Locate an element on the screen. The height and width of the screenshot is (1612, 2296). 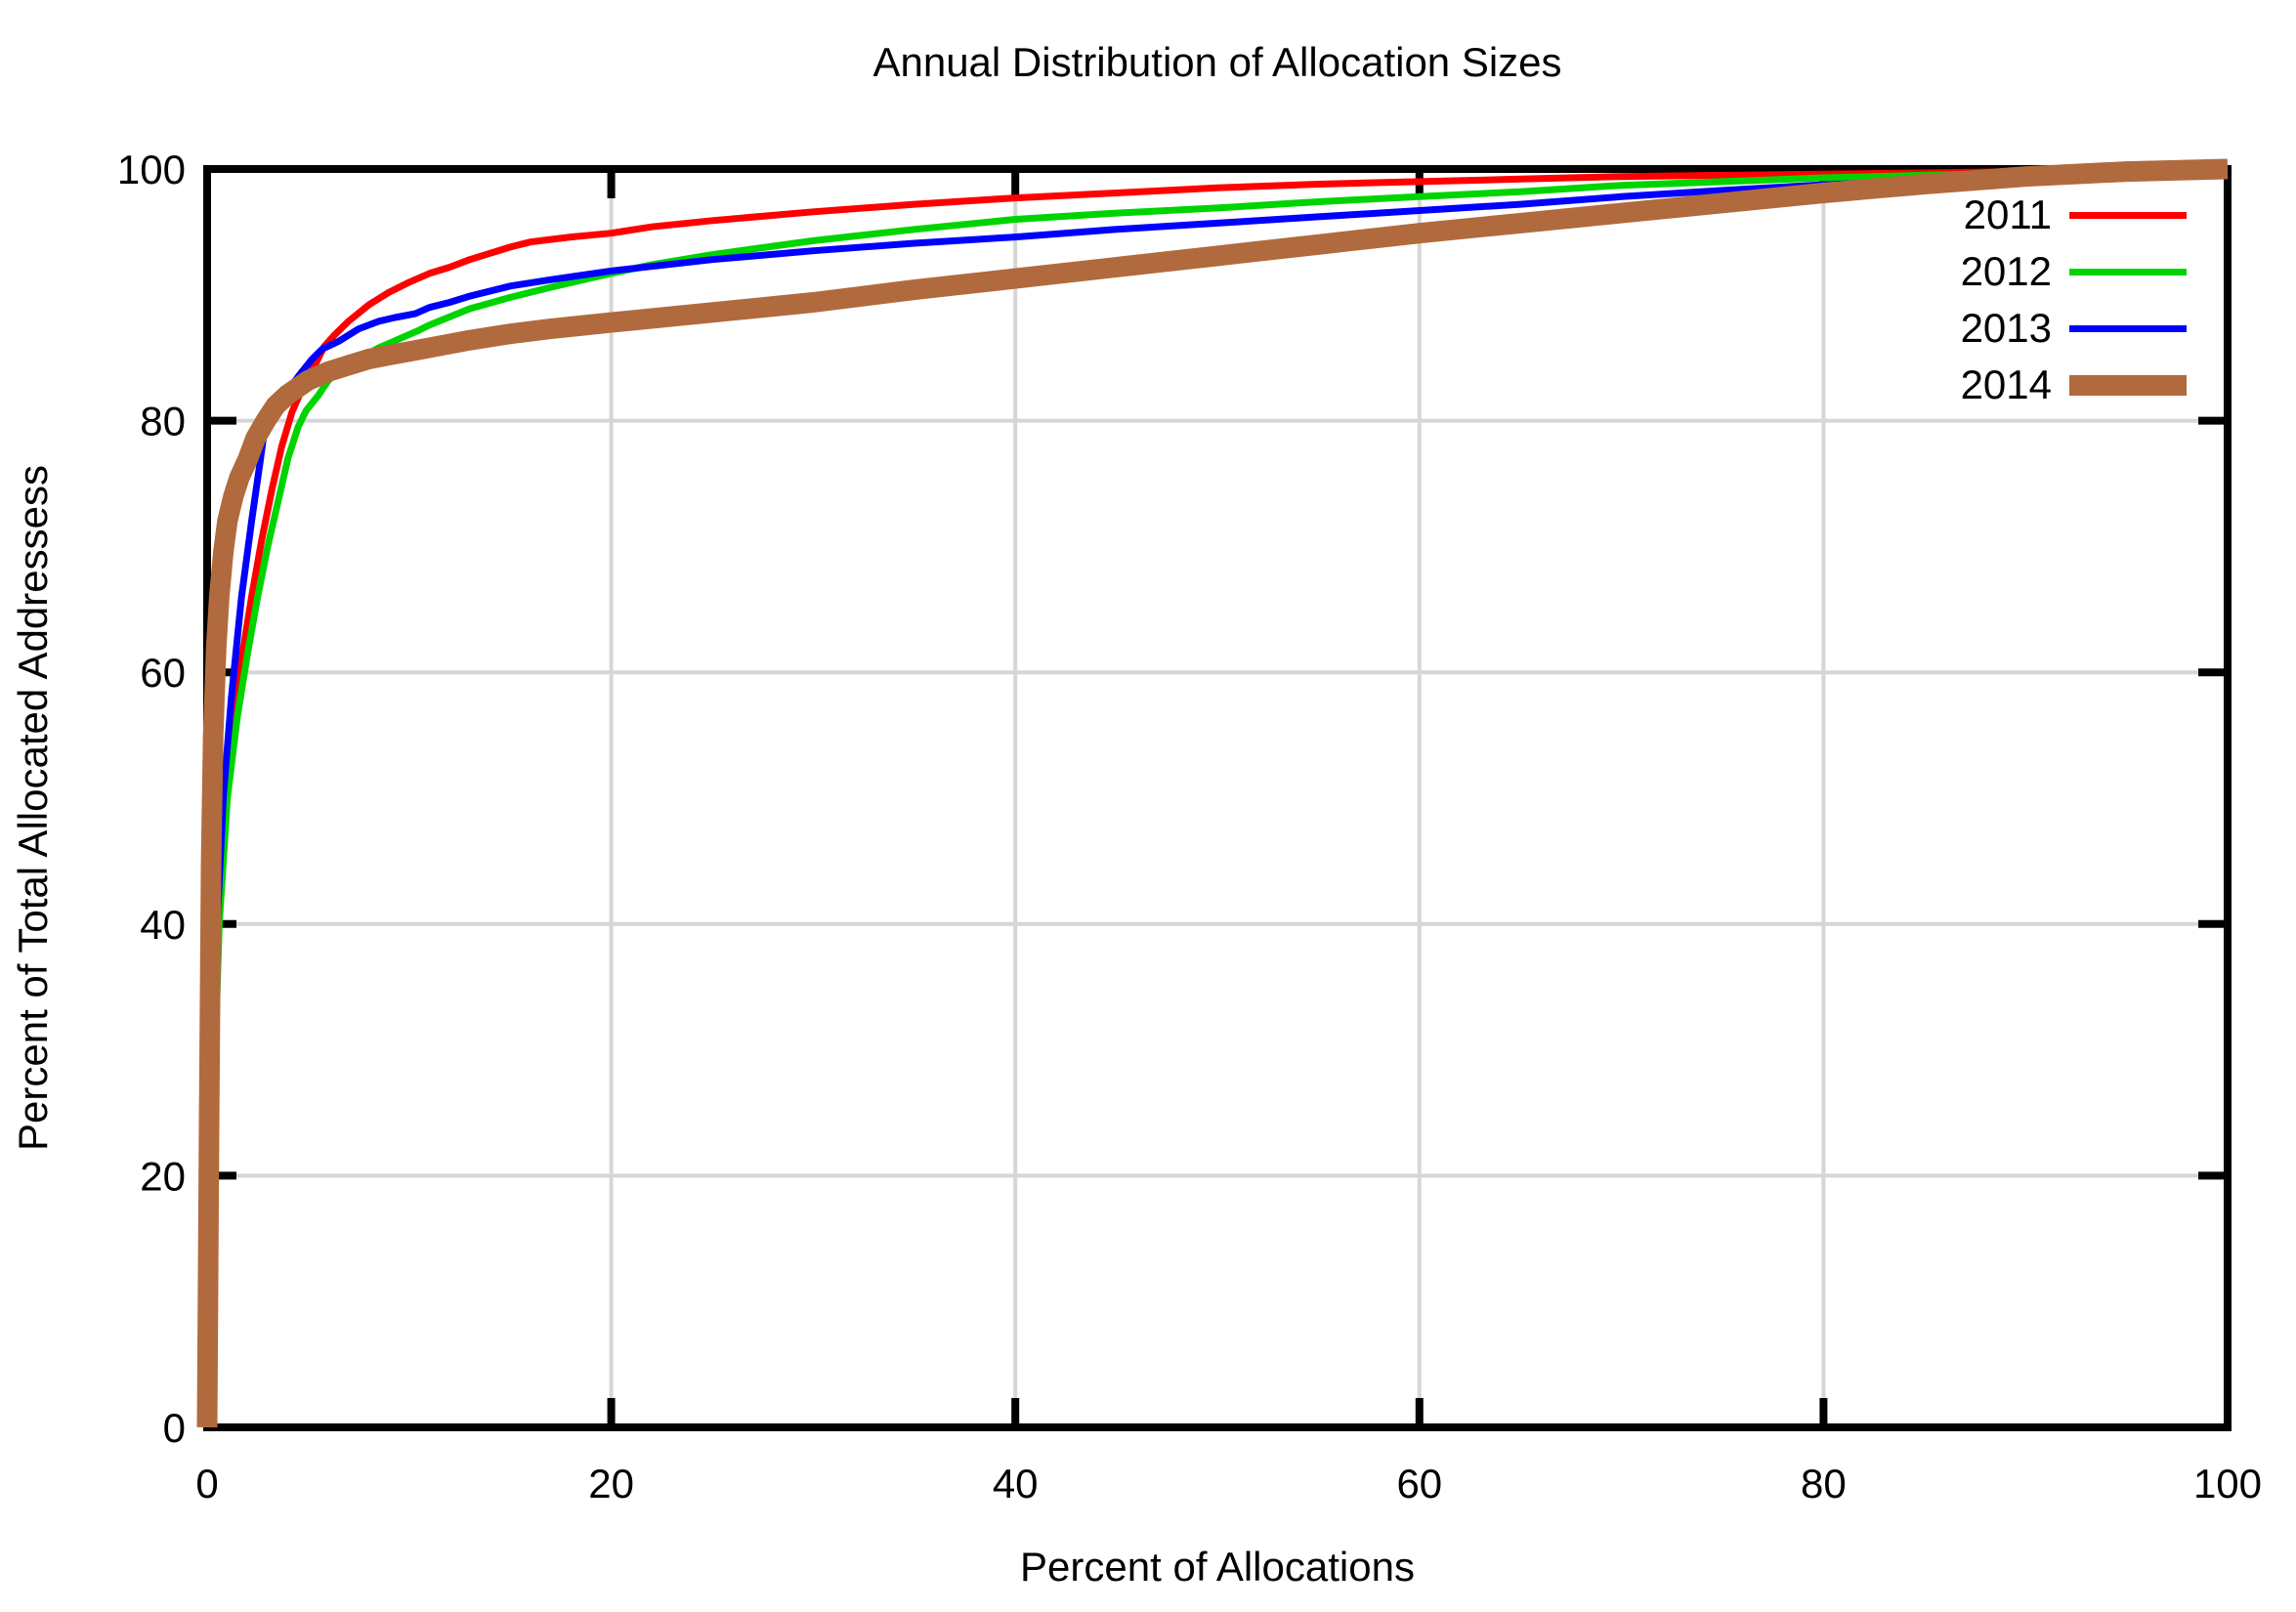
x-tick-label-100: 100 is located at coordinates (2227, 1483).